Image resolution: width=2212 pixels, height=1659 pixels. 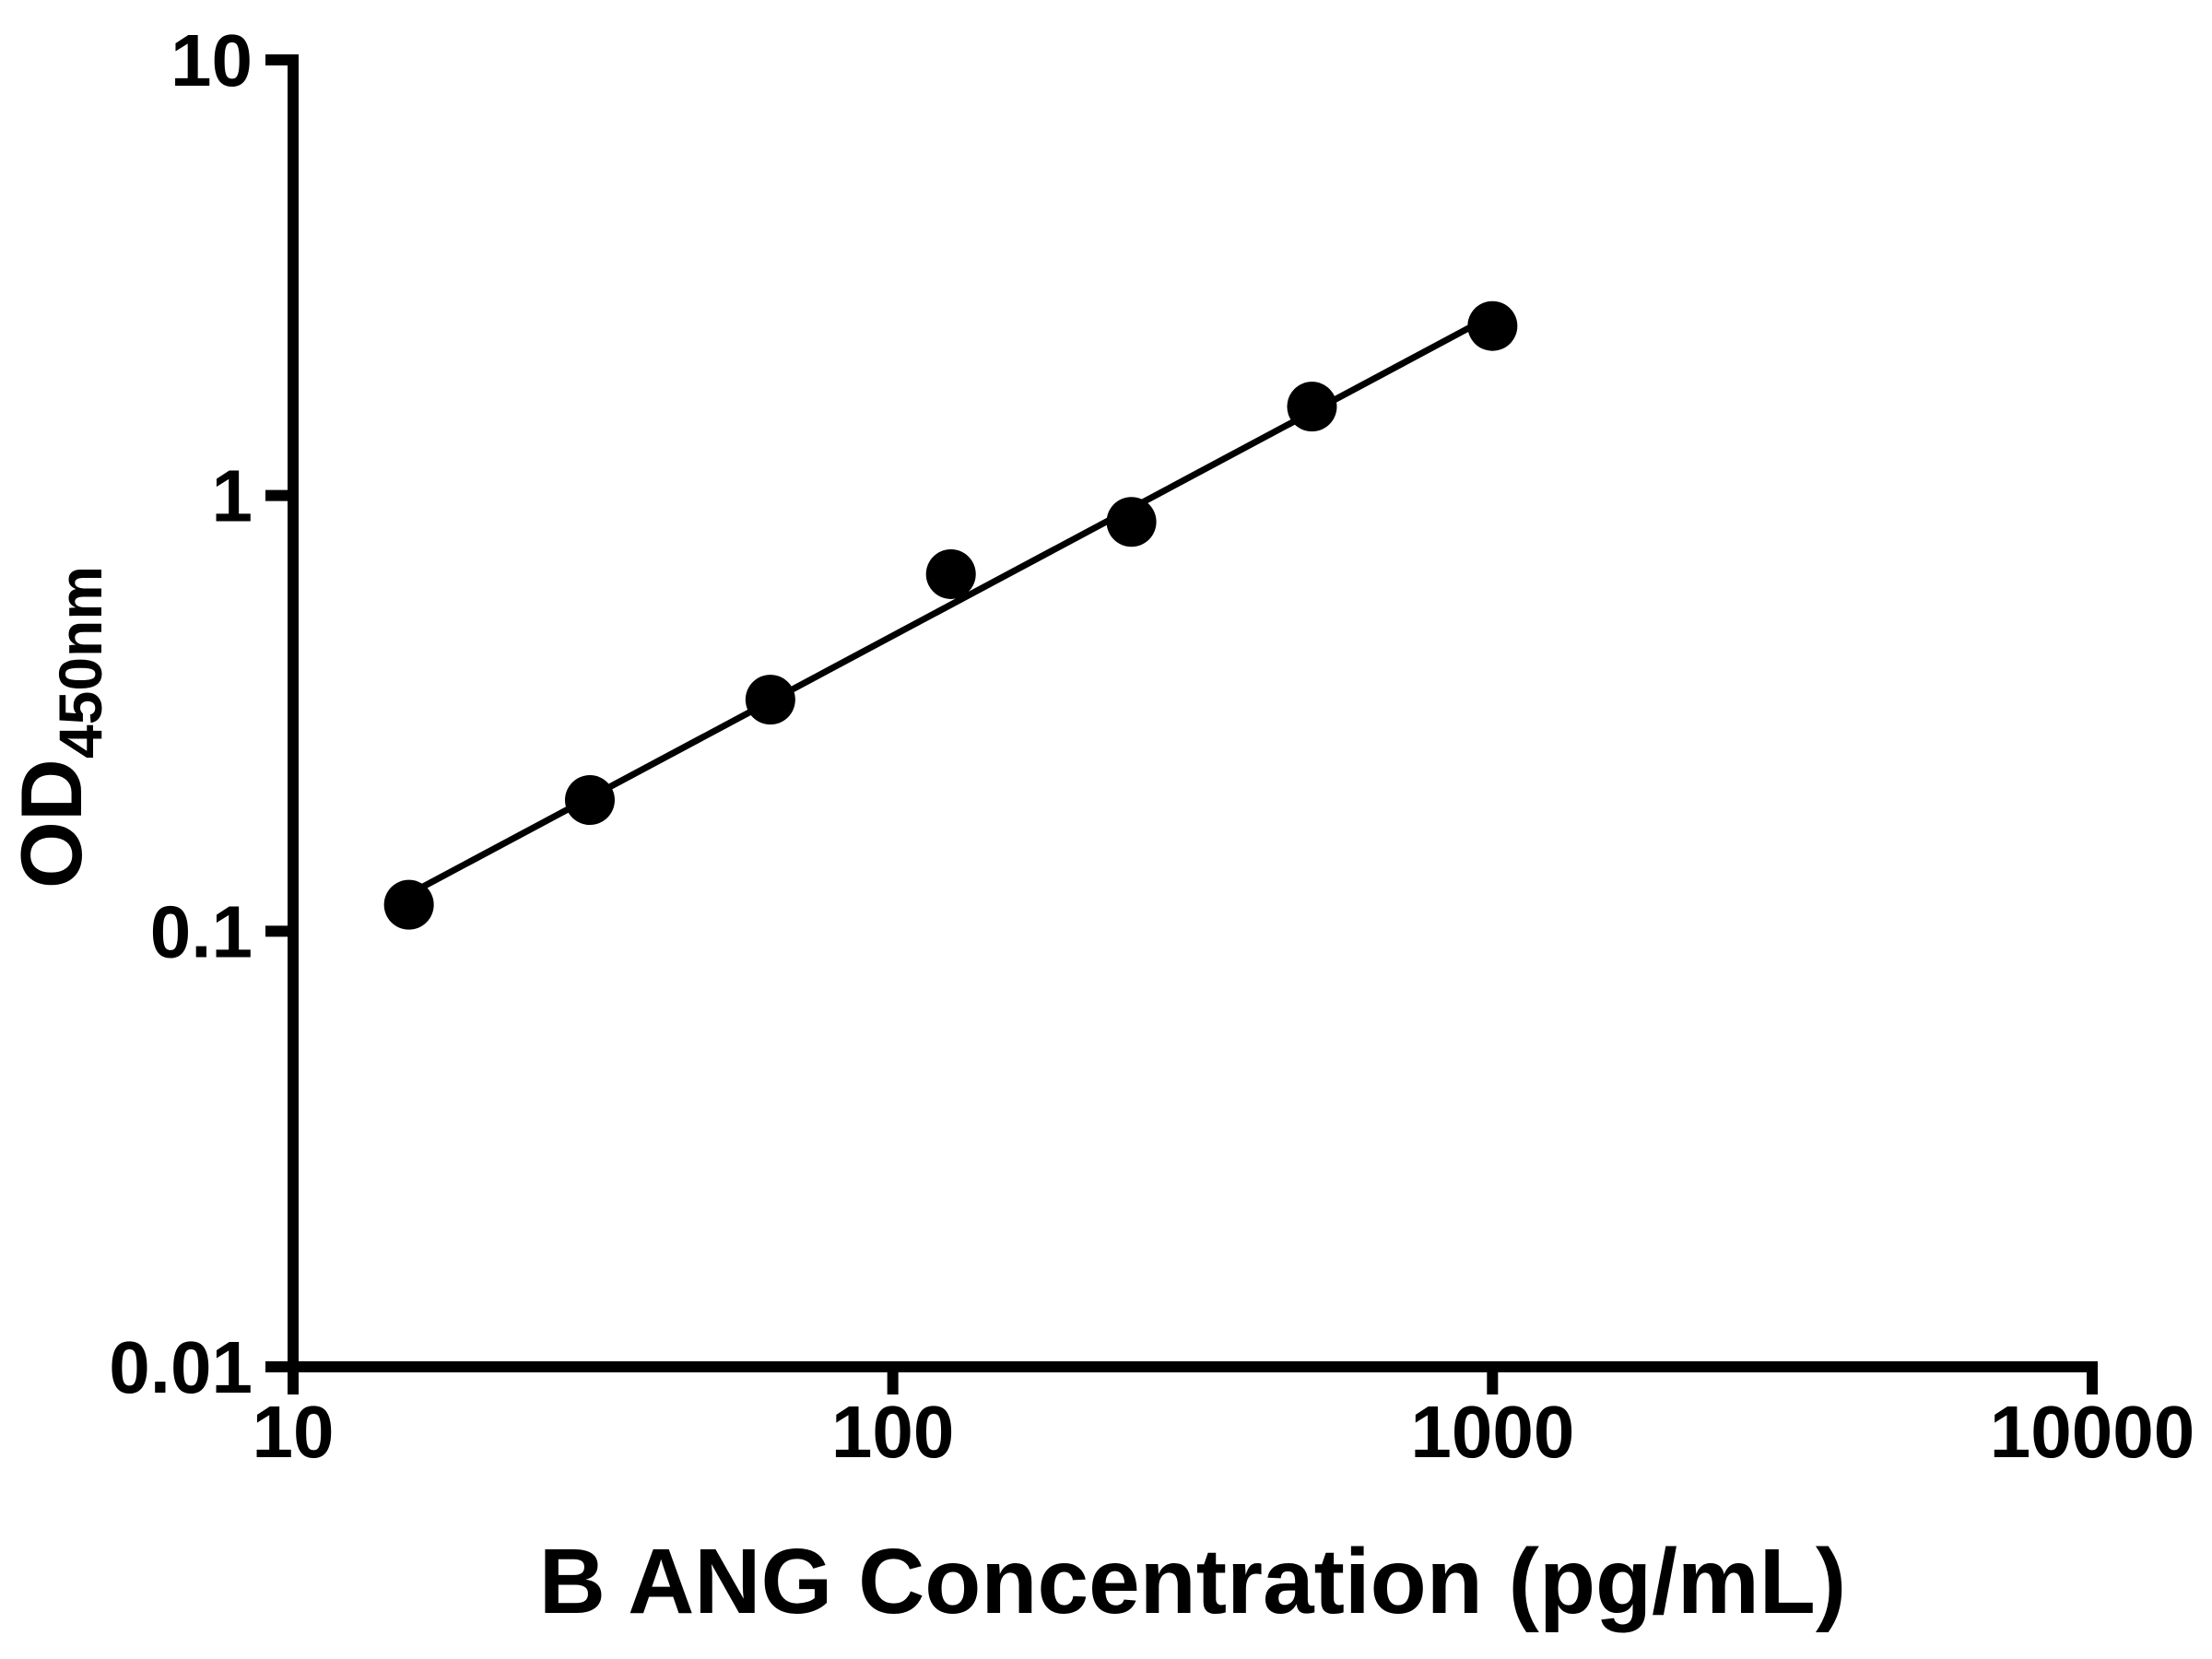 What do you see at coordinates (201, 931) in the screenshot?
I see `y-tick-label: 0.1` at bounding box center [201, 931].